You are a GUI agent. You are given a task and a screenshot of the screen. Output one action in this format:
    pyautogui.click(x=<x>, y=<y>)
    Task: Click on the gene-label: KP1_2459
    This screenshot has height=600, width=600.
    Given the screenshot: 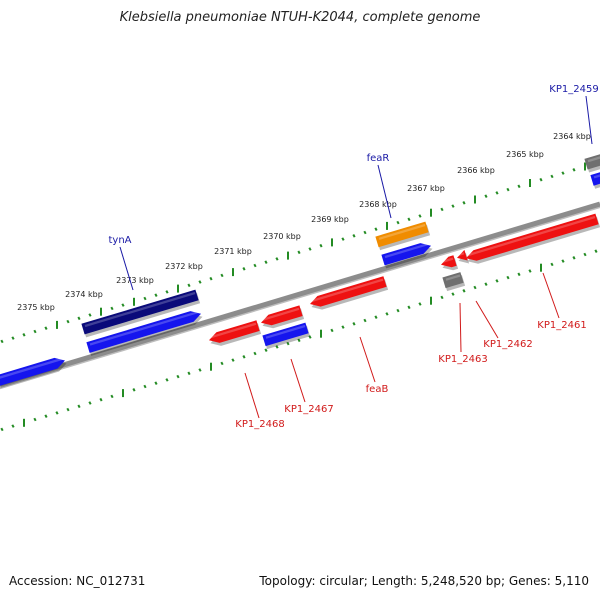 What is the action you would take?
    pyautogui.click(x=573, y=89)
    